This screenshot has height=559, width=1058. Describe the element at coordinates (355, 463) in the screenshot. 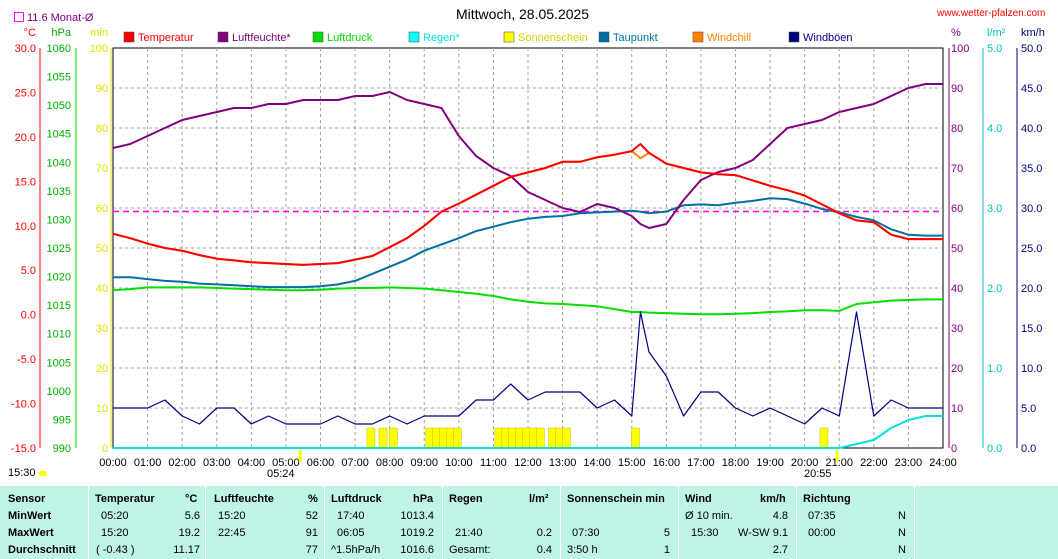

I see `x-tick-label: 07:00` at that location.